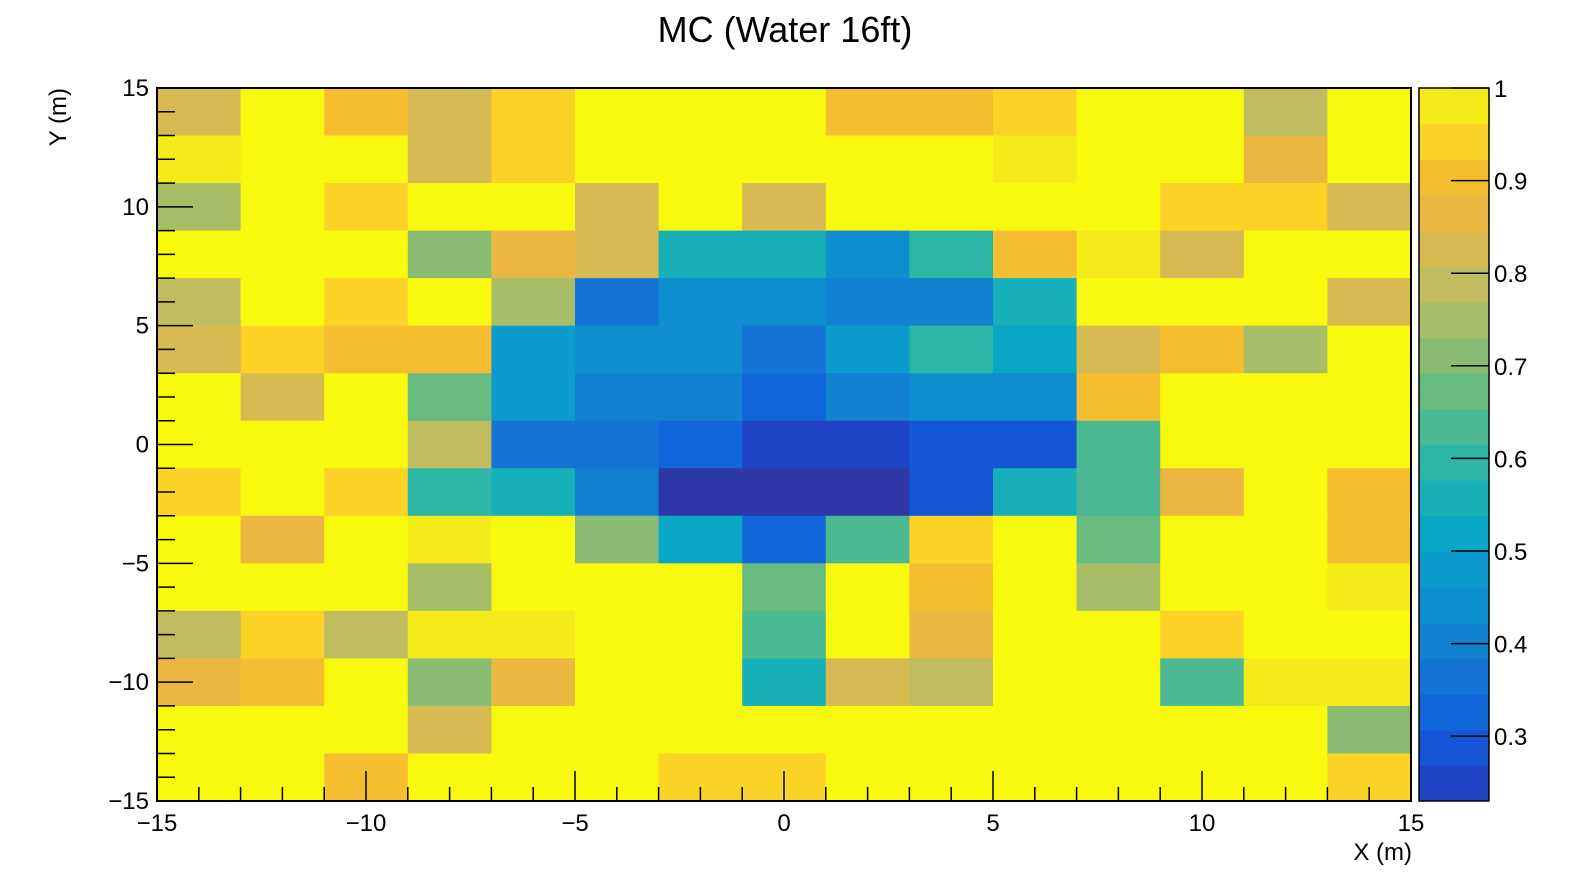 This screenshot has width=1575, height=895. What do you see at coordinates (150, 445) in the screenshot?
I see `y-axis: −15 −10 −5 0 5 10 15` at bounding box center [150, 445].